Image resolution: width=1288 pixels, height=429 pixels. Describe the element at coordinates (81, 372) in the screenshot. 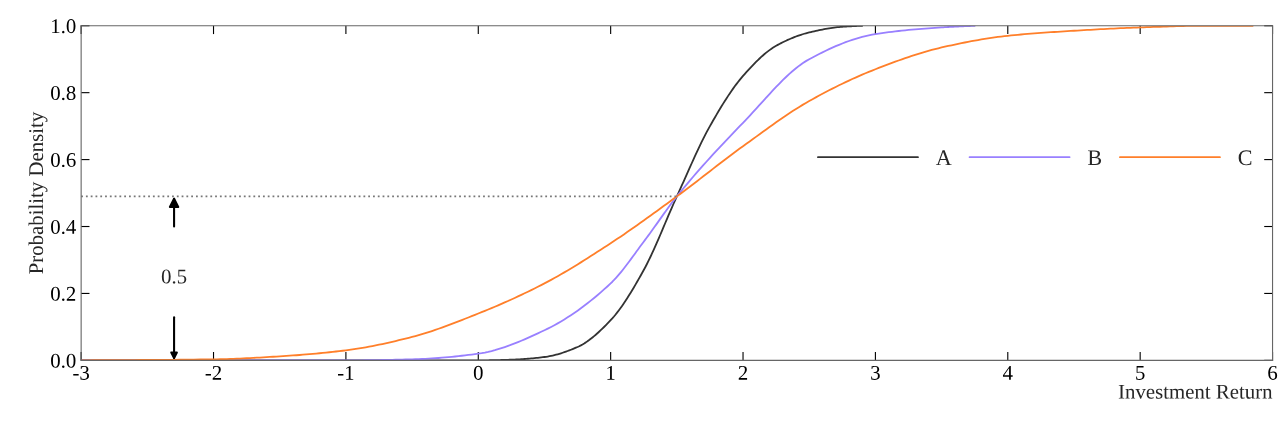

I see `x-tick-label: -3` at that location.